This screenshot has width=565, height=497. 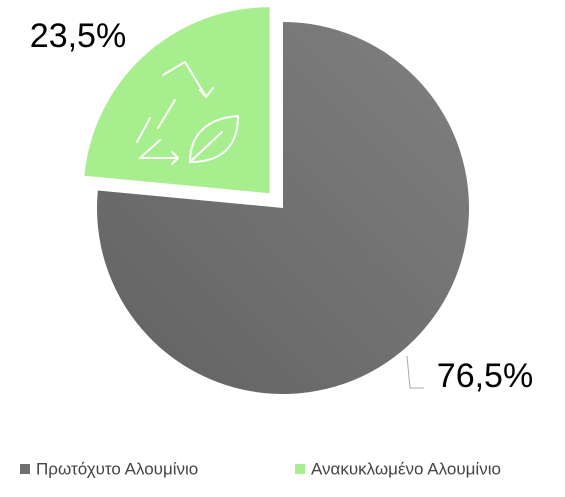 What do you see at coordinates (117, 468) in the screenshot?
I see `legend-label: Πρωτόχυτο Αλουμίνιο` at bounding box center [117, 468].